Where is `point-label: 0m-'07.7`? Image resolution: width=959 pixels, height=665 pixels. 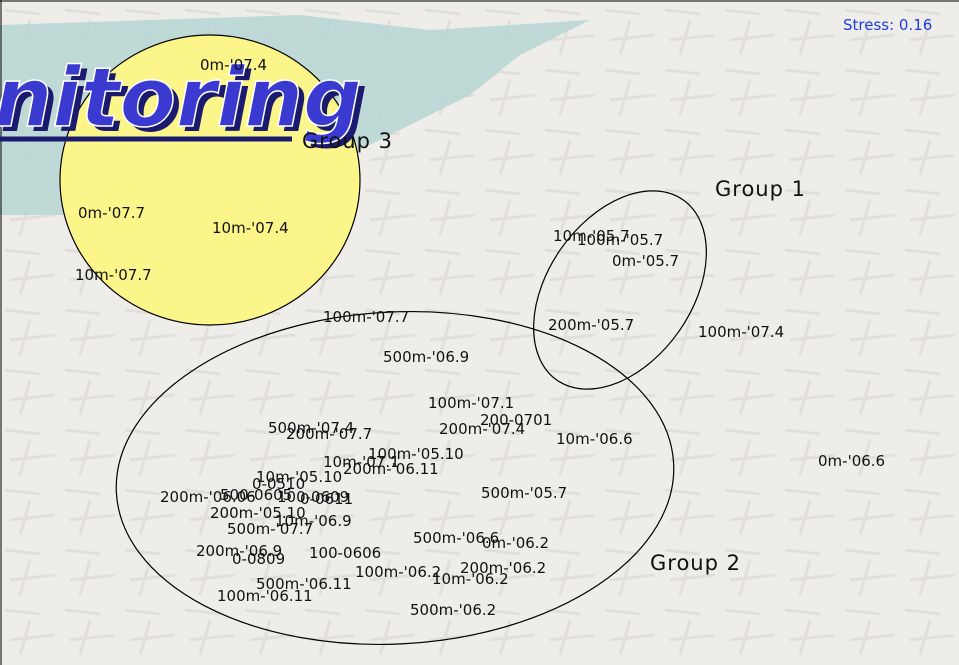 point-label: 0m-'07.7 is located at coordinates (111, 213).